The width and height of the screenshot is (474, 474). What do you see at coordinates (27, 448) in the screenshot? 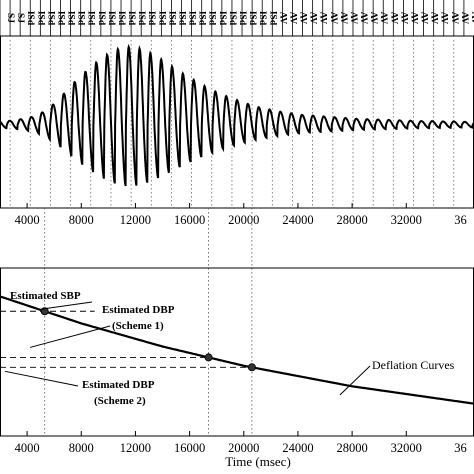
I see `bottom-tick-label: 4000` at bounding box center [27, 448].